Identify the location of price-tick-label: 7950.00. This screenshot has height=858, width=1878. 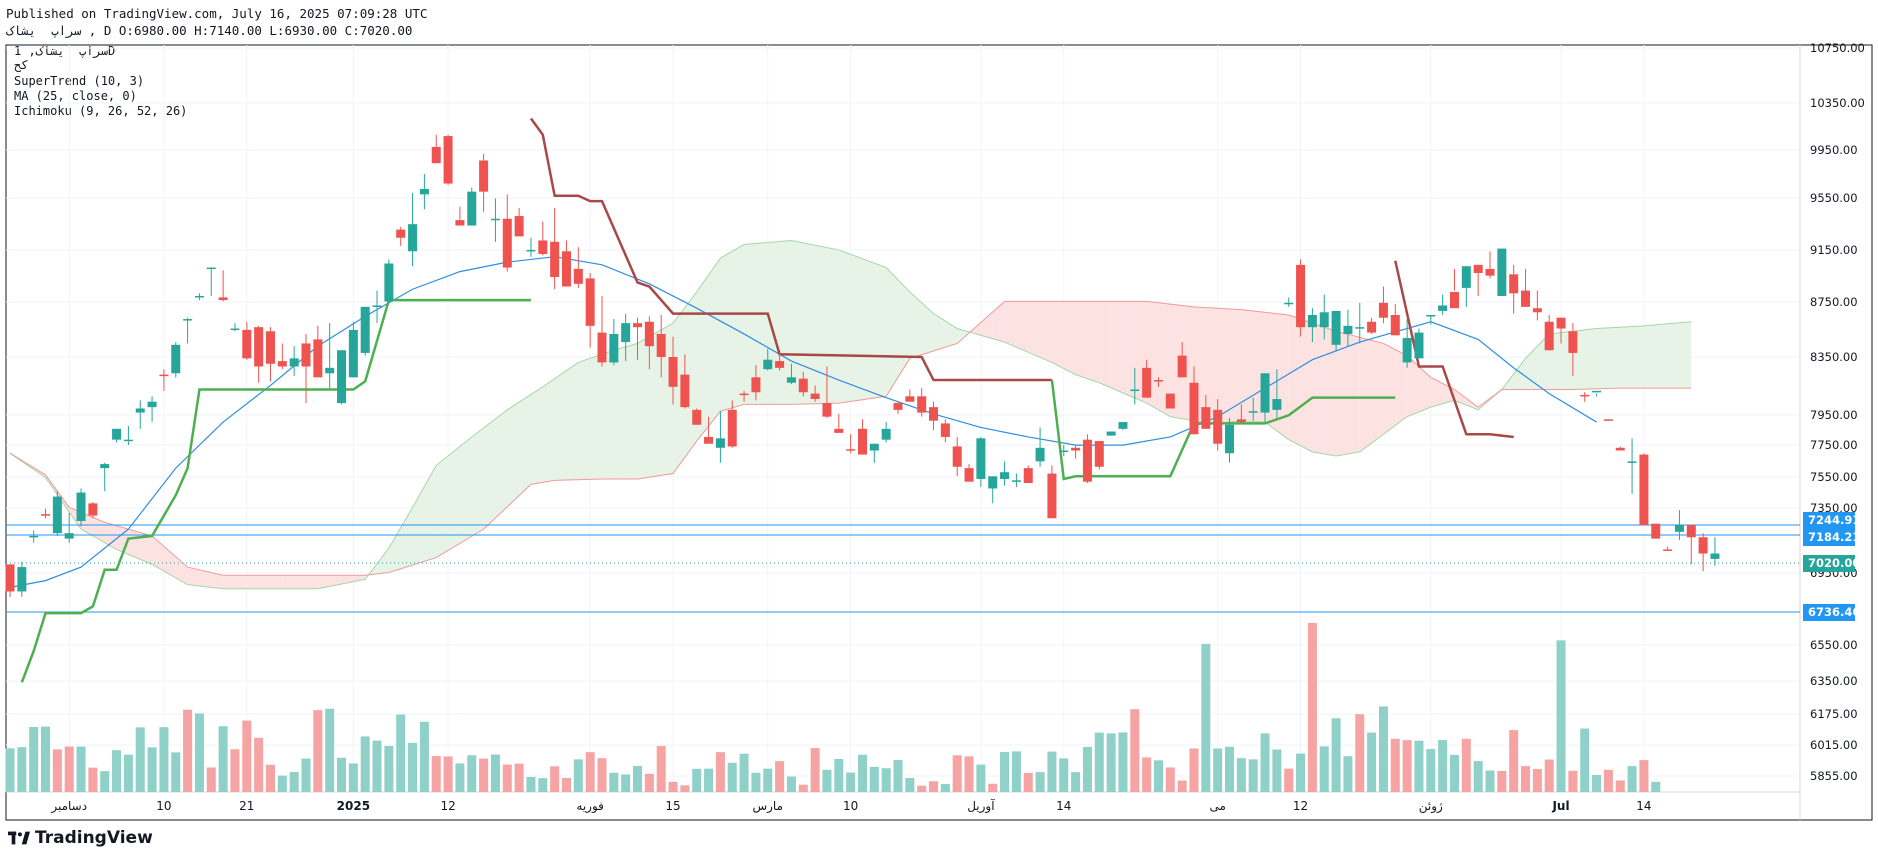
(1834, 415).